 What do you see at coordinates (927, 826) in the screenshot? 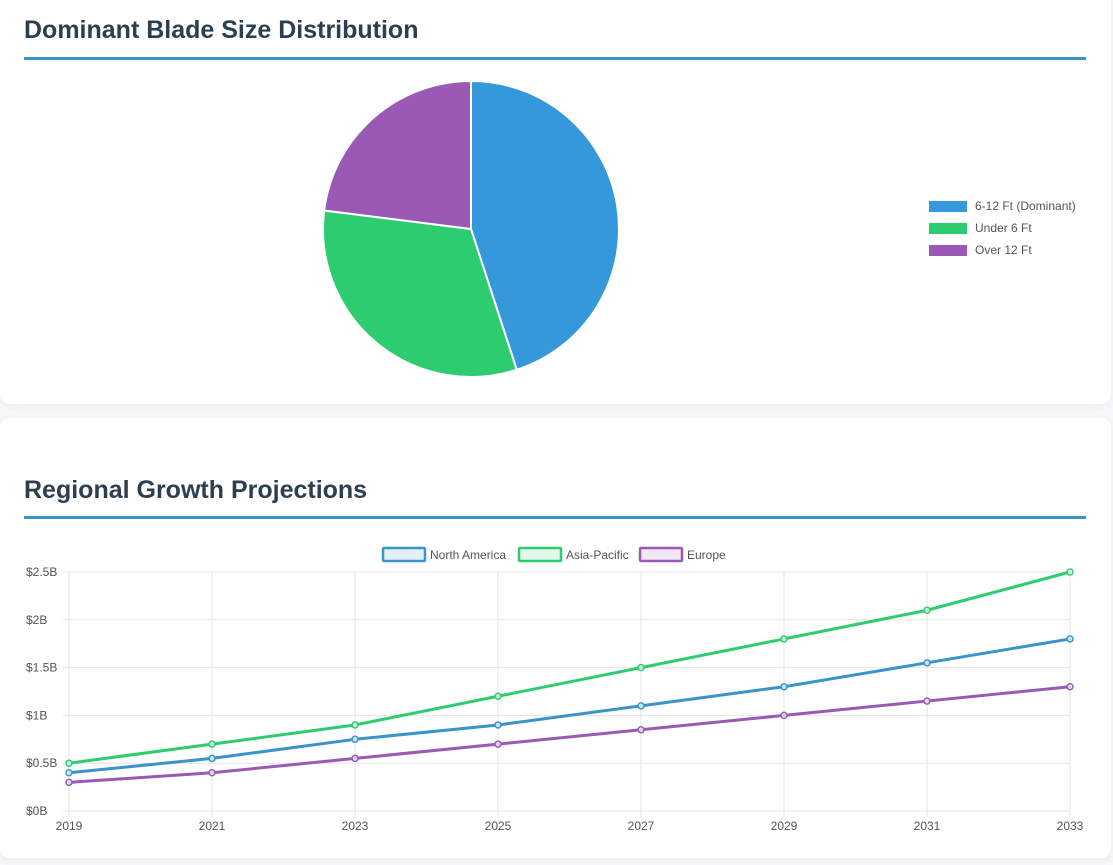
I see `x-tick-label: 2031` at bounding box center [927, 826].